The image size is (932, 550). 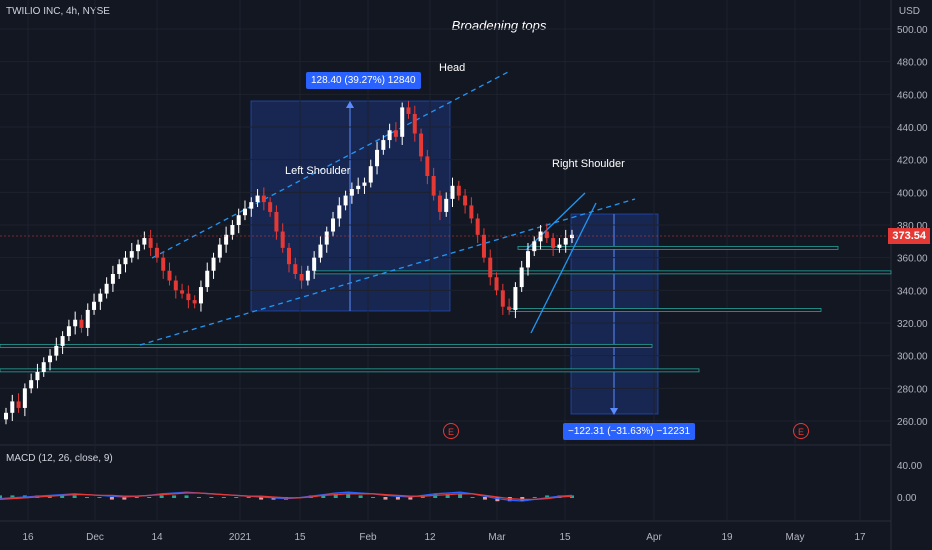 What do you see at coordinates (912, 259) in the screenshot?
I see `y-tick-label: 360.00` at bounding box center [912, 259].